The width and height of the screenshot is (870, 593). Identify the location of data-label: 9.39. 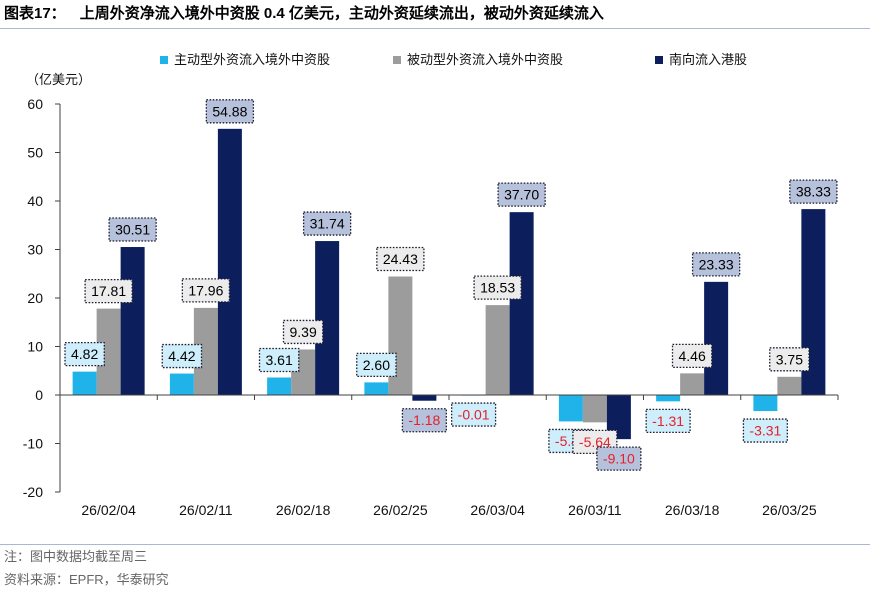
(303, 332).